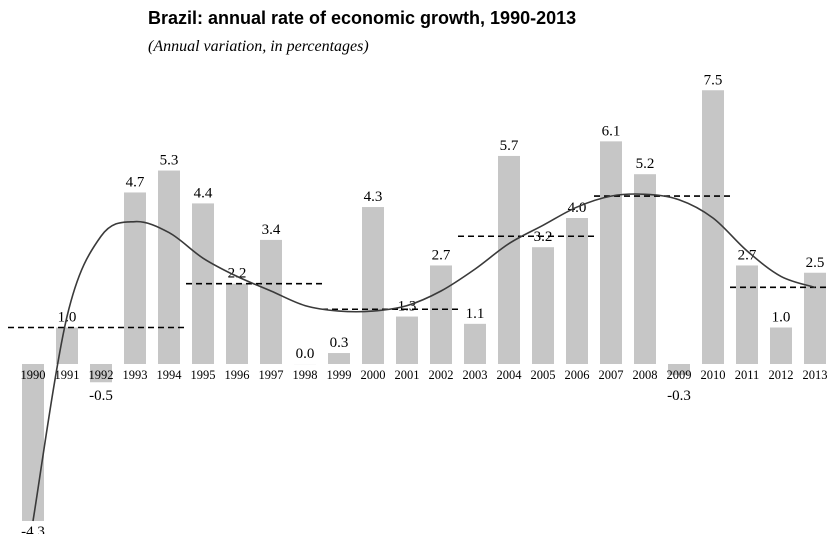 This screenshot has width=830, height=534. What do you see at coordinates (339, 343) in the screenshot?
I see `data-label: 0.3` at bounding box center [339, 343].